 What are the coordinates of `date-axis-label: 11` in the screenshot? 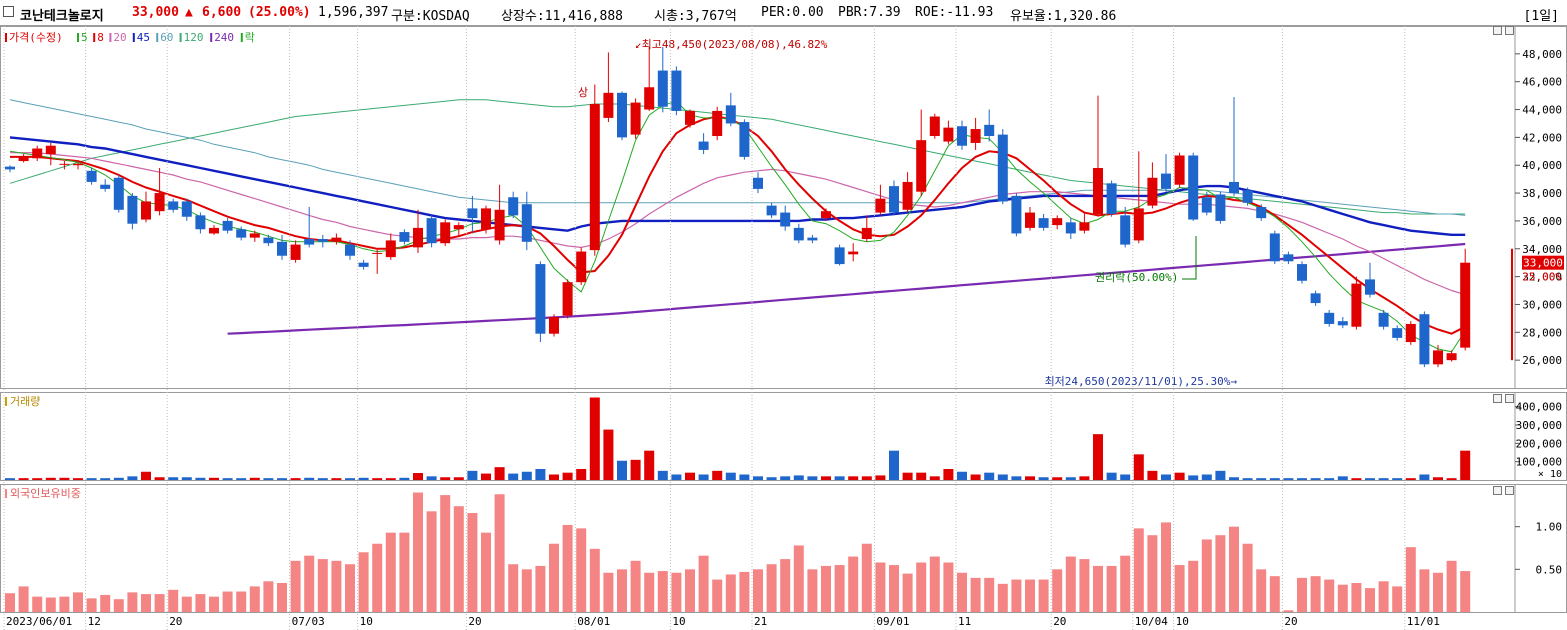 It's located at (964, 621).